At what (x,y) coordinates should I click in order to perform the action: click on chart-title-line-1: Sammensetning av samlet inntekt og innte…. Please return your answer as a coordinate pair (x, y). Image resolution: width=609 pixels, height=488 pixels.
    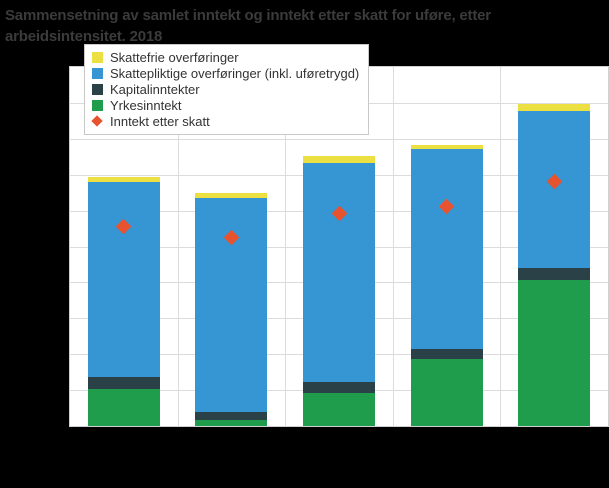
    Looking at the image, I should click on (248, 15).